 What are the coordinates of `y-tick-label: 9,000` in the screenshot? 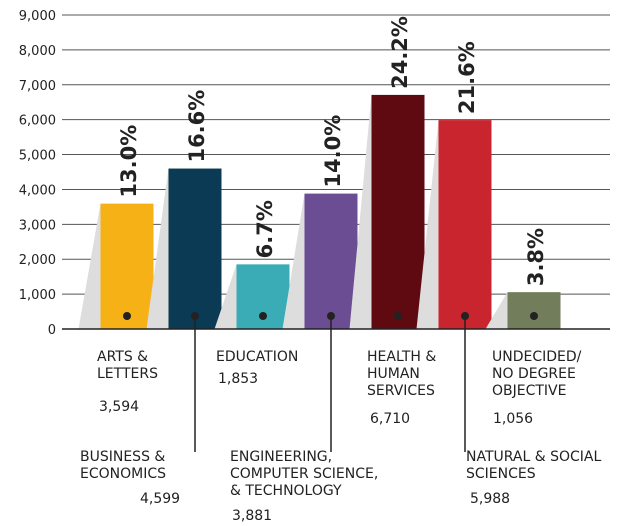 It's located at (37, 16).